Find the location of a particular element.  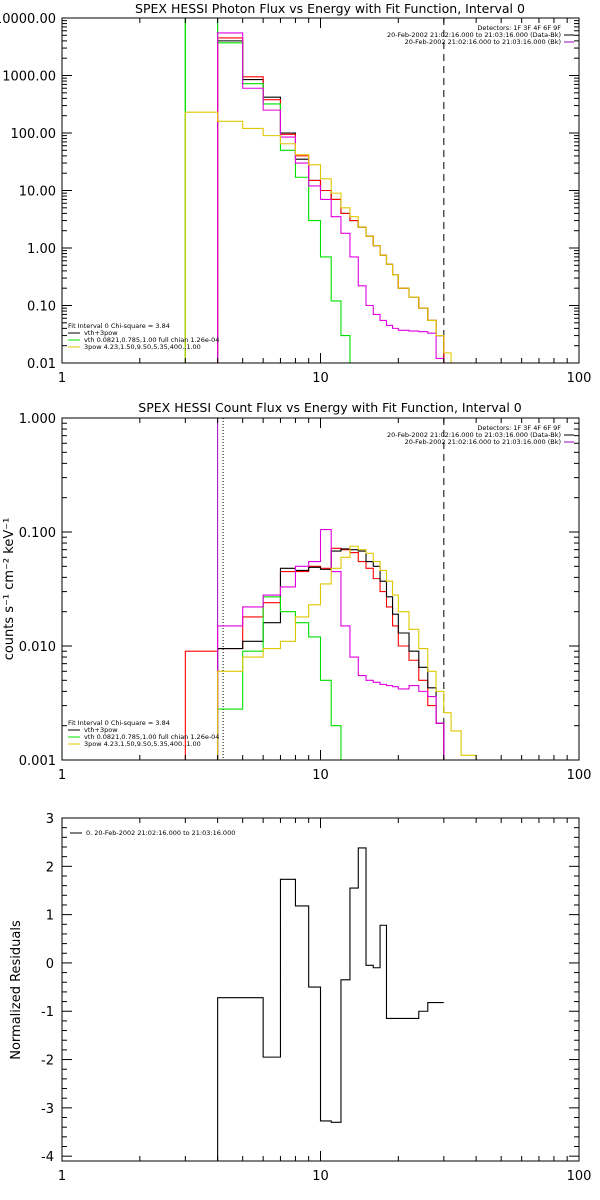

y-tick-label: 0 is located at coordinates (50, 964).